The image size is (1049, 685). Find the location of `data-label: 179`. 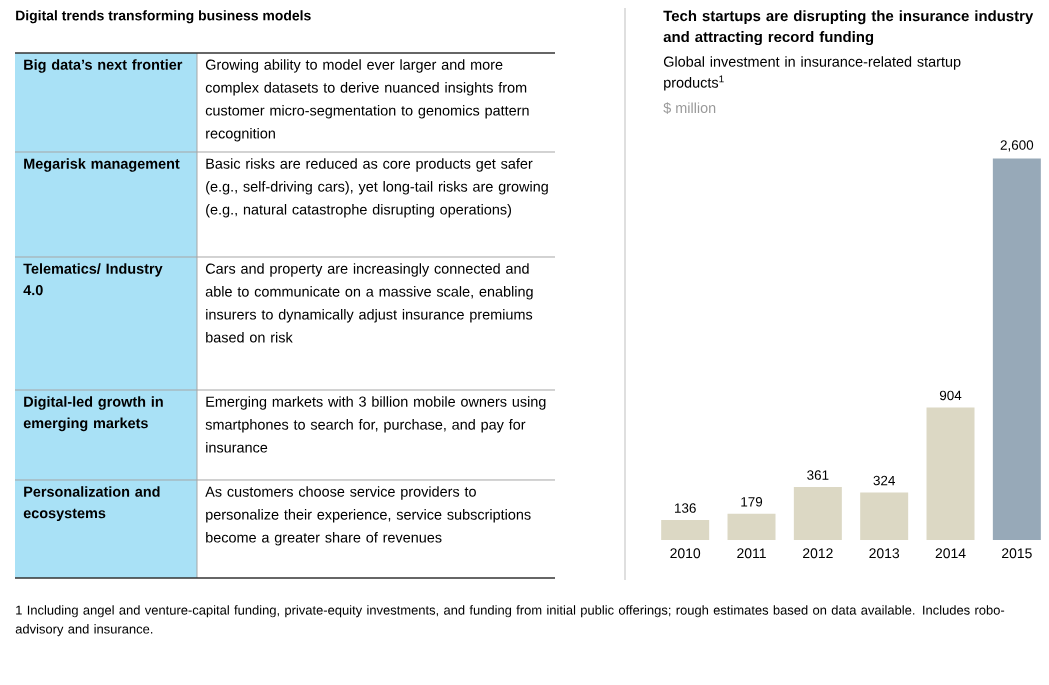

data-label: 179 is located at coordinates (752, 502).